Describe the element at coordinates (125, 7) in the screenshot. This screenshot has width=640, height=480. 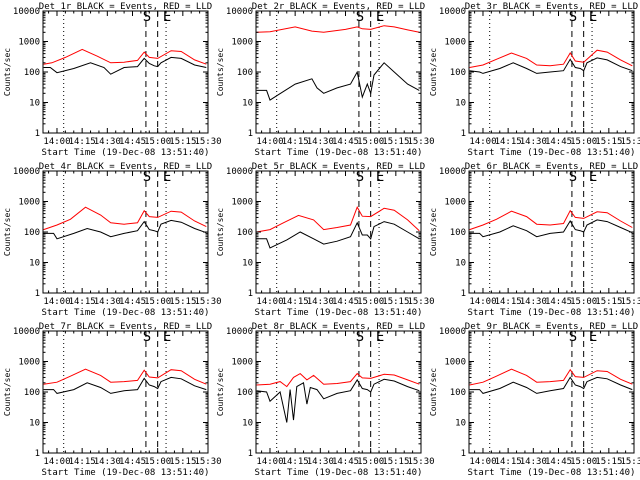
I see `chart-title: Det 1r BLACK = Events, RED = LLD` at that location.